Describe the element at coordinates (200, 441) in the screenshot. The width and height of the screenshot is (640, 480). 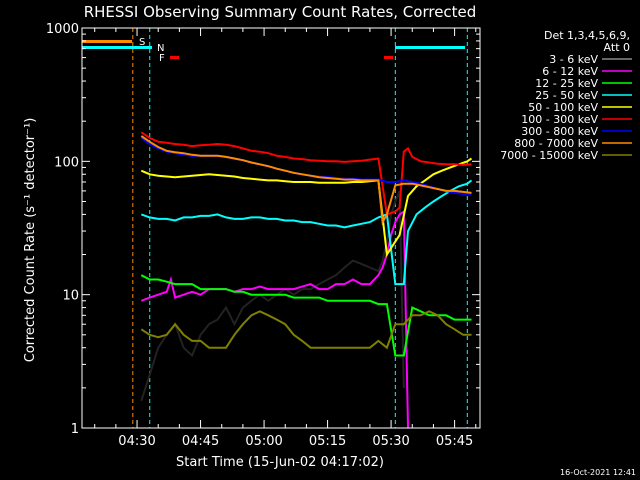
I see `x-tick-label: 04:45` at that location.